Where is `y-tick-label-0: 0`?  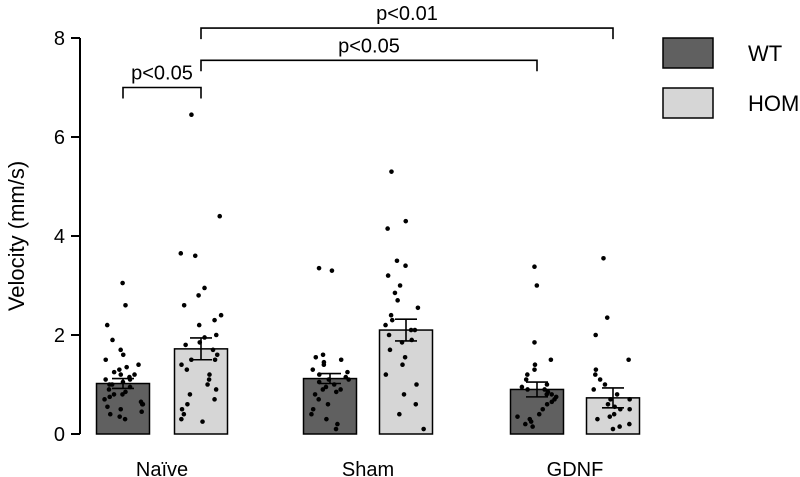 y-tick-label-0: 0 is located at coordinates (59, 435).